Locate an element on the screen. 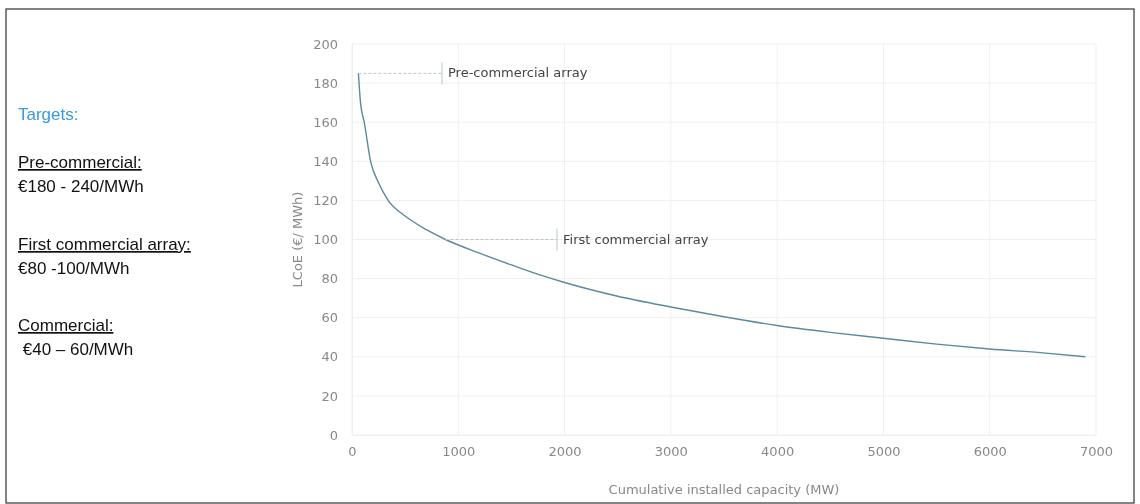 This screenshot has height=504, width=1140. y-axis-title: LCoE (€/ MWh) is located at coordinates (297, 239).